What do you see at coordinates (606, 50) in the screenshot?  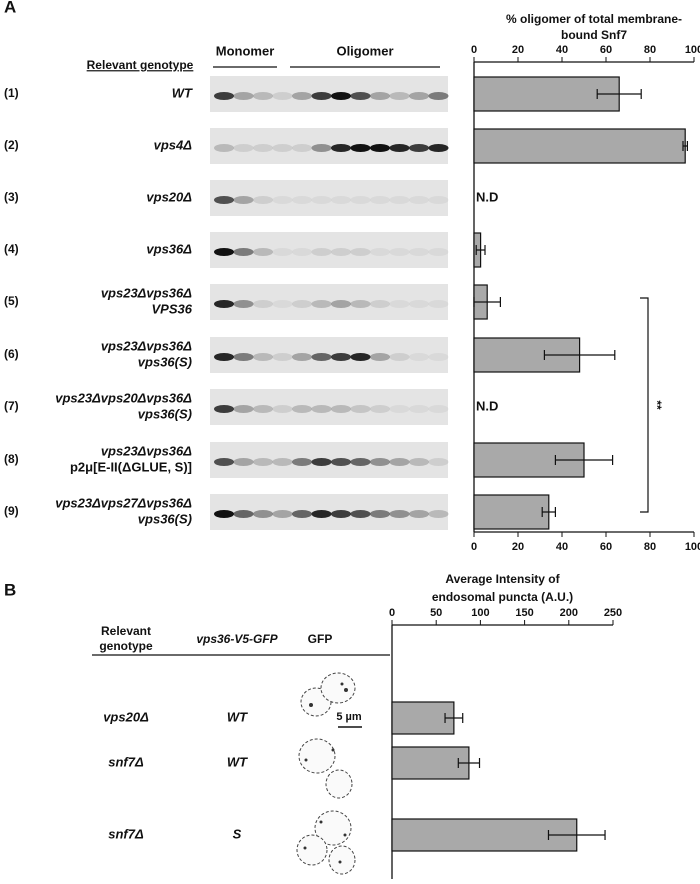 I see `x-tick-label: 60` at bounding box center [606, 50].